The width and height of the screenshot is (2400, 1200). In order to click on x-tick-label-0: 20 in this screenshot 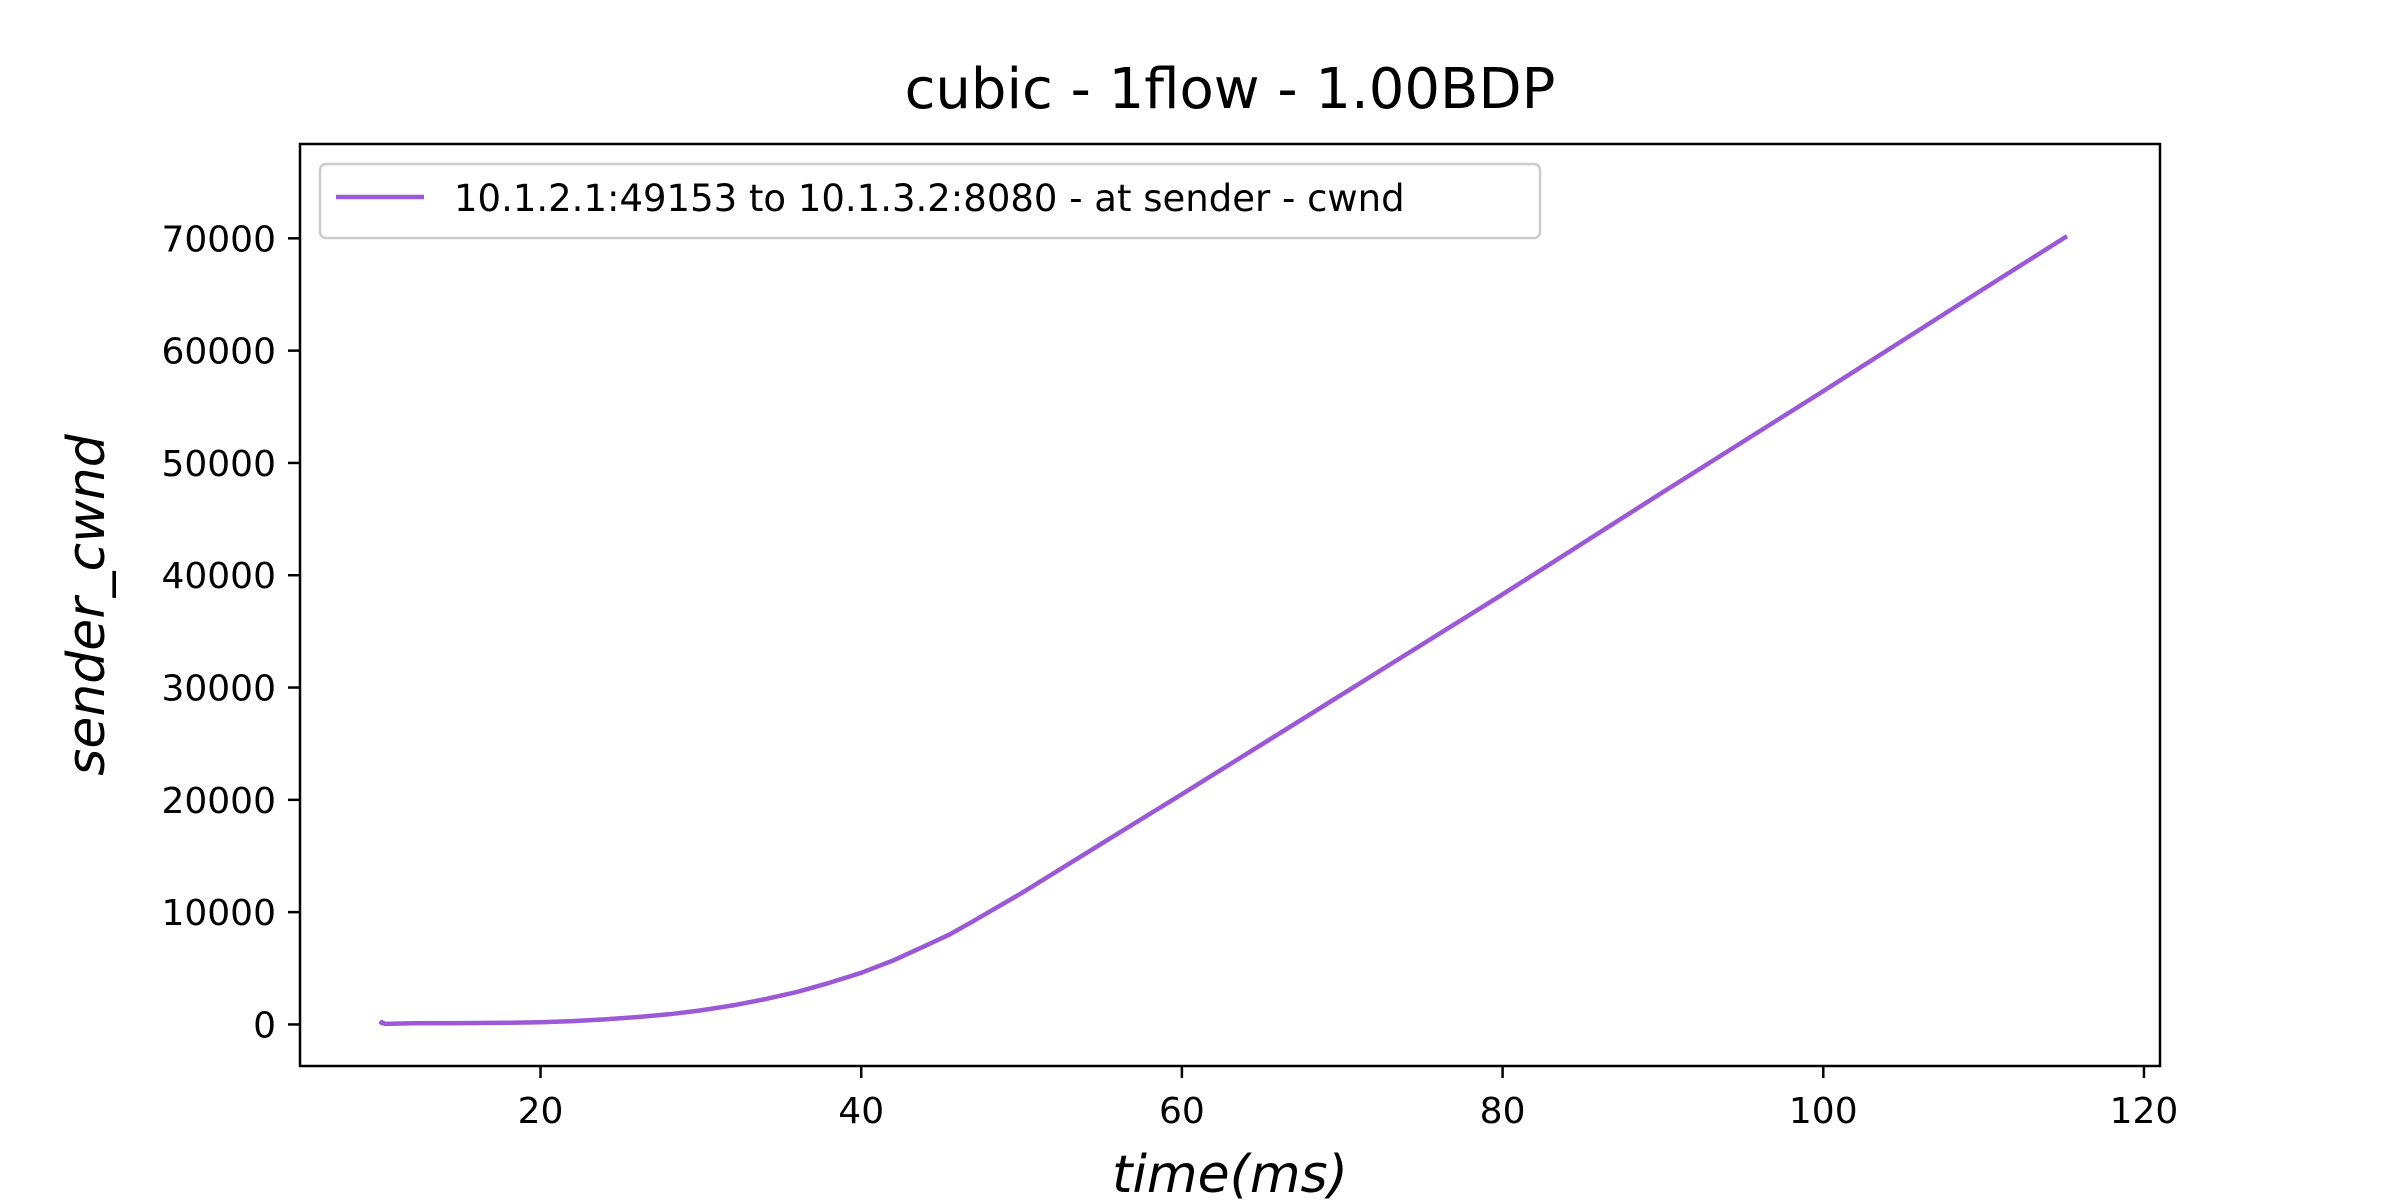, I will do `click(541, 1111)`.